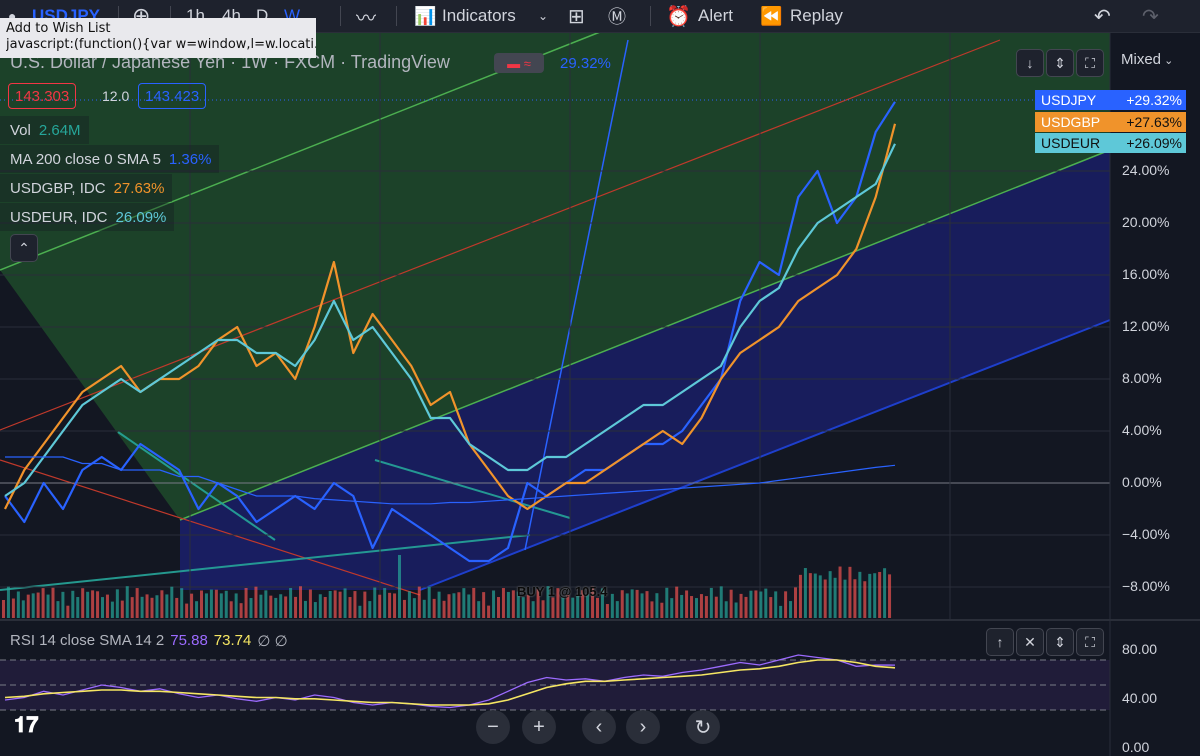  I want to click on redo-icon: ↷, so click(1150, 16).